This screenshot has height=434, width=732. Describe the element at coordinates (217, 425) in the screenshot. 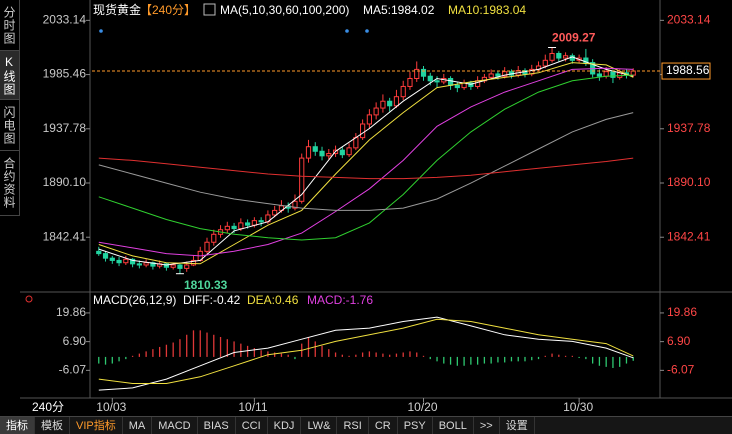

I see `tab: BIAS` at that location.